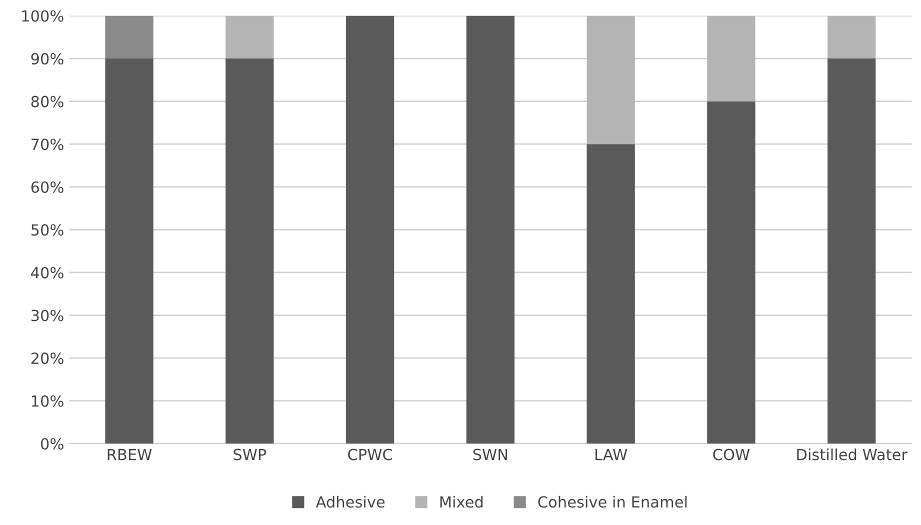 The image size is (921, 525). Describe the element at coordinates (350, 502) in the screenshot. I see `legend-label: Adhesive` at that location.